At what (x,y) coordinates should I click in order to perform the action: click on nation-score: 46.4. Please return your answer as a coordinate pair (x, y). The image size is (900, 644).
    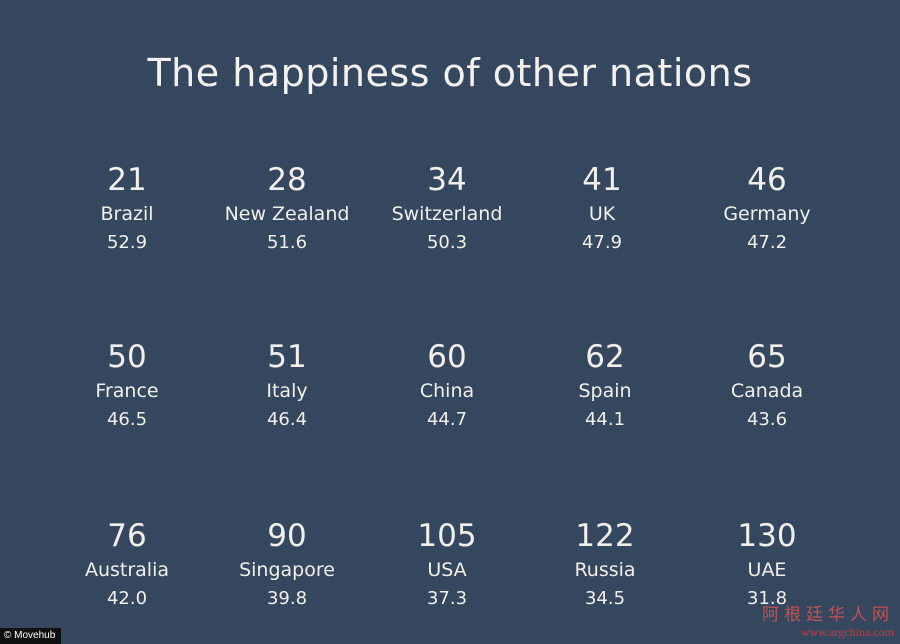
    Looking at the image, I should click on (287, 419).